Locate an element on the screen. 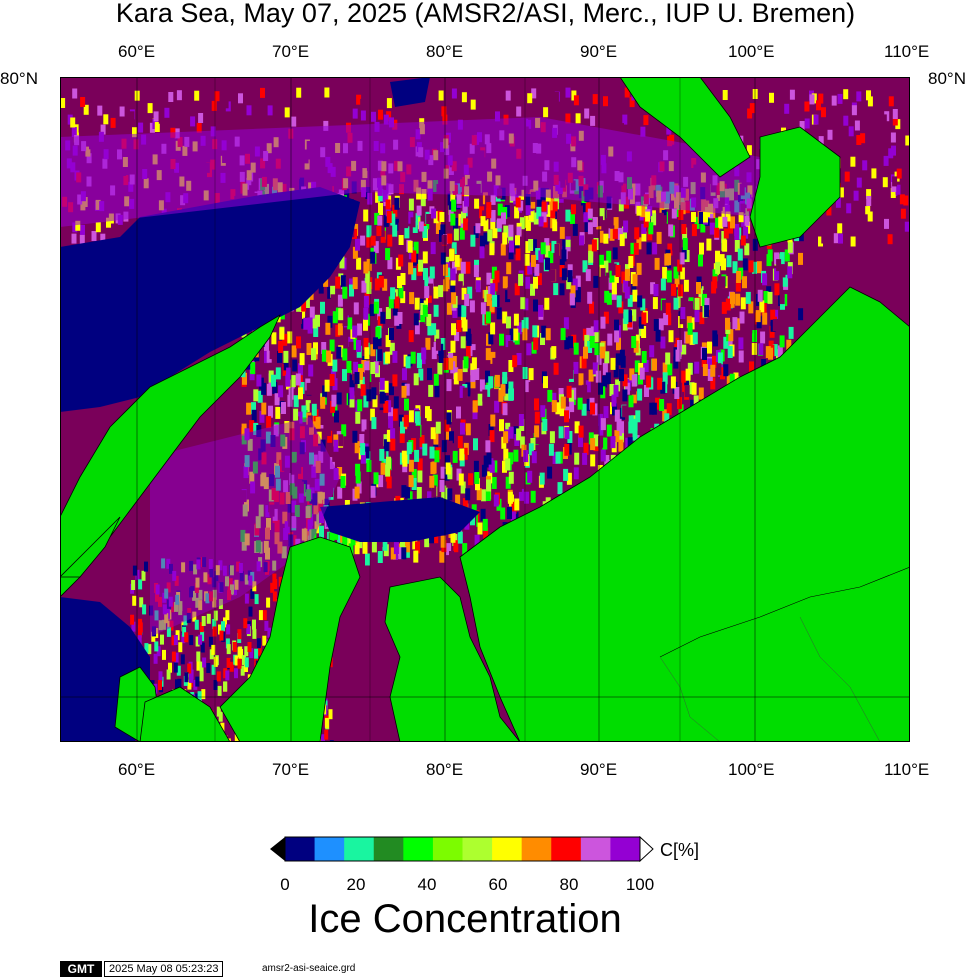  colorbar-cell is located at coordinates (359, 849).